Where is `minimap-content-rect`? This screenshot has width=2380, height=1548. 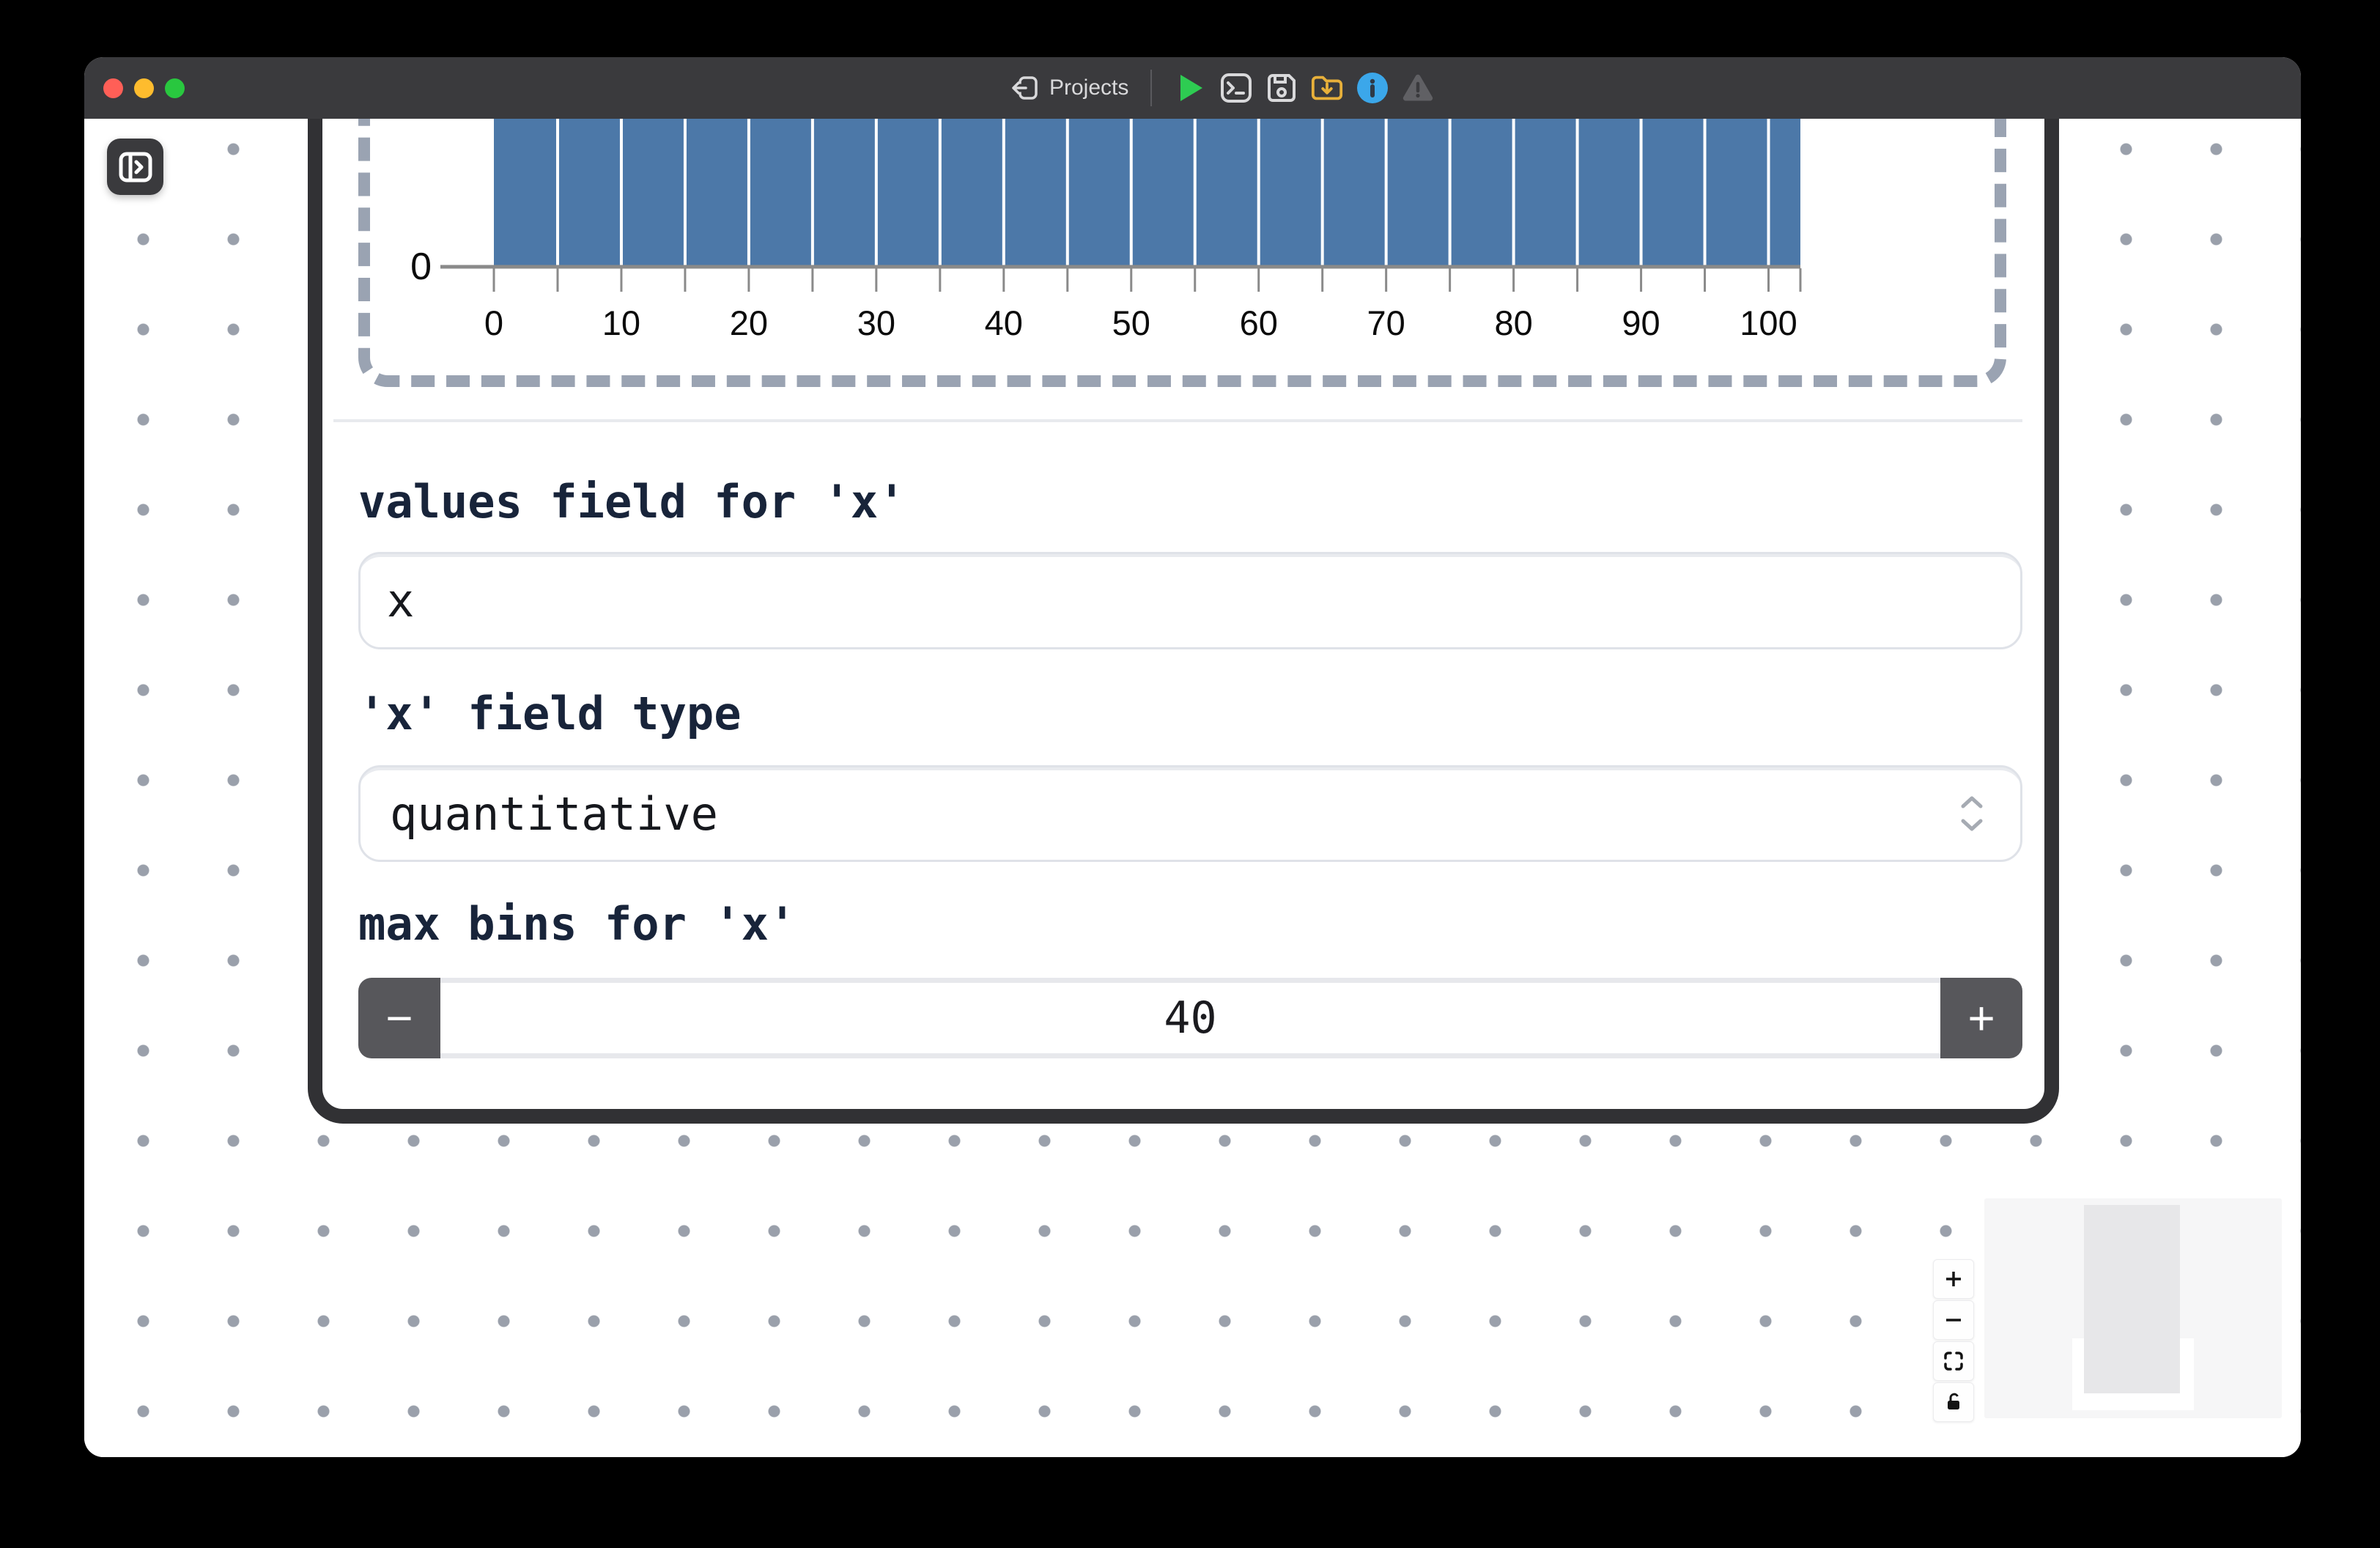 minimap-content-rect is located at coordinates (2132, 1299).